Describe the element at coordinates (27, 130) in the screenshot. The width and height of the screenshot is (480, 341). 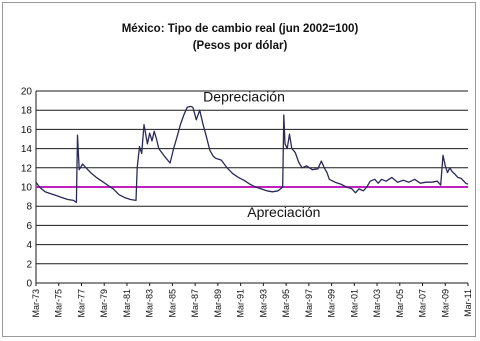
I see `y-tick-label: 16` at that location.